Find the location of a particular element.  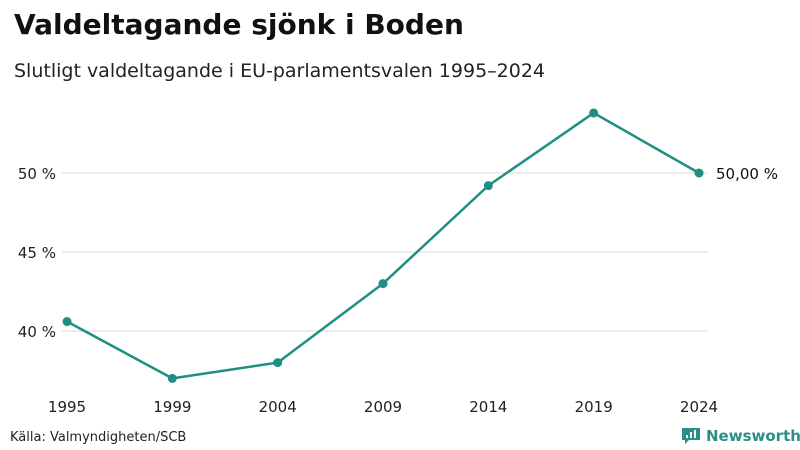

y-tick-label: 50 % is located at coordinates (37, 174).